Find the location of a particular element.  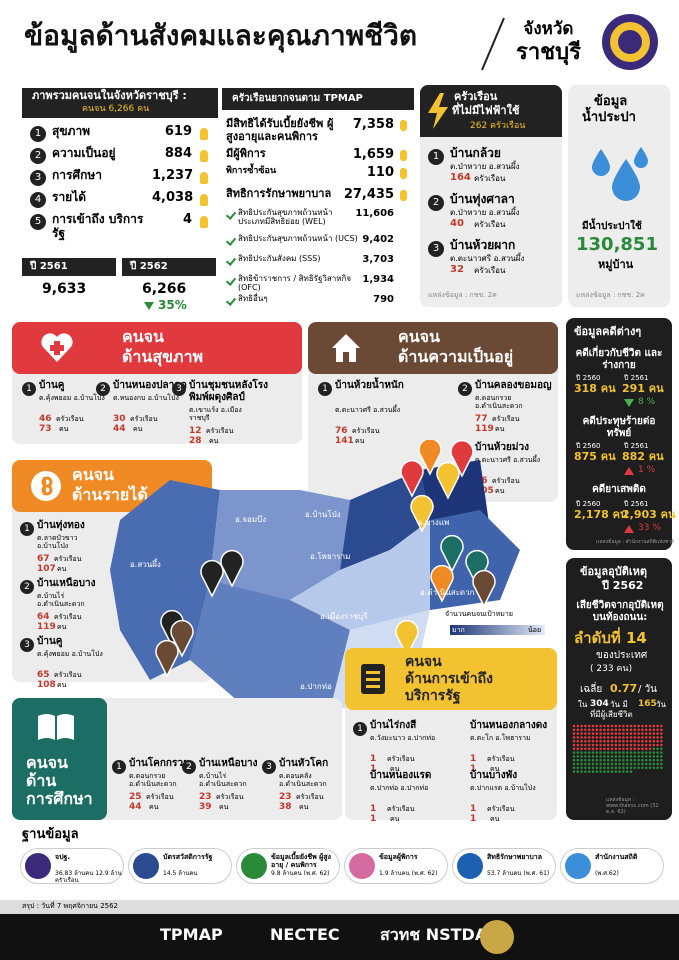

overview-title: ภาพรวมคนจนในจังหวัดราชบุรี : is located at coordinates (109, 95).